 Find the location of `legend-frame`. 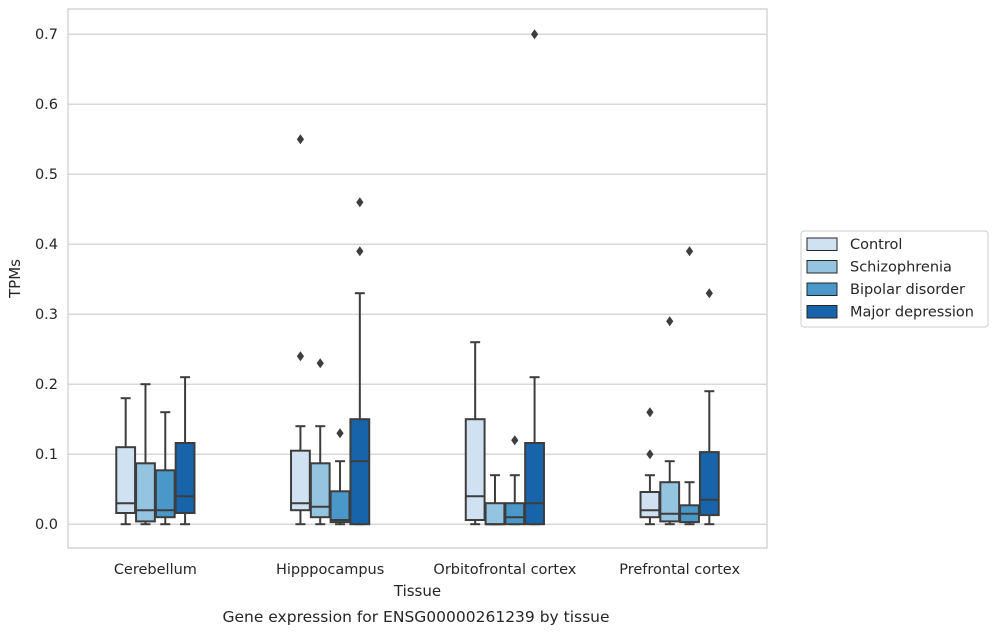

legend-frame is located at coordinates (894, 279).